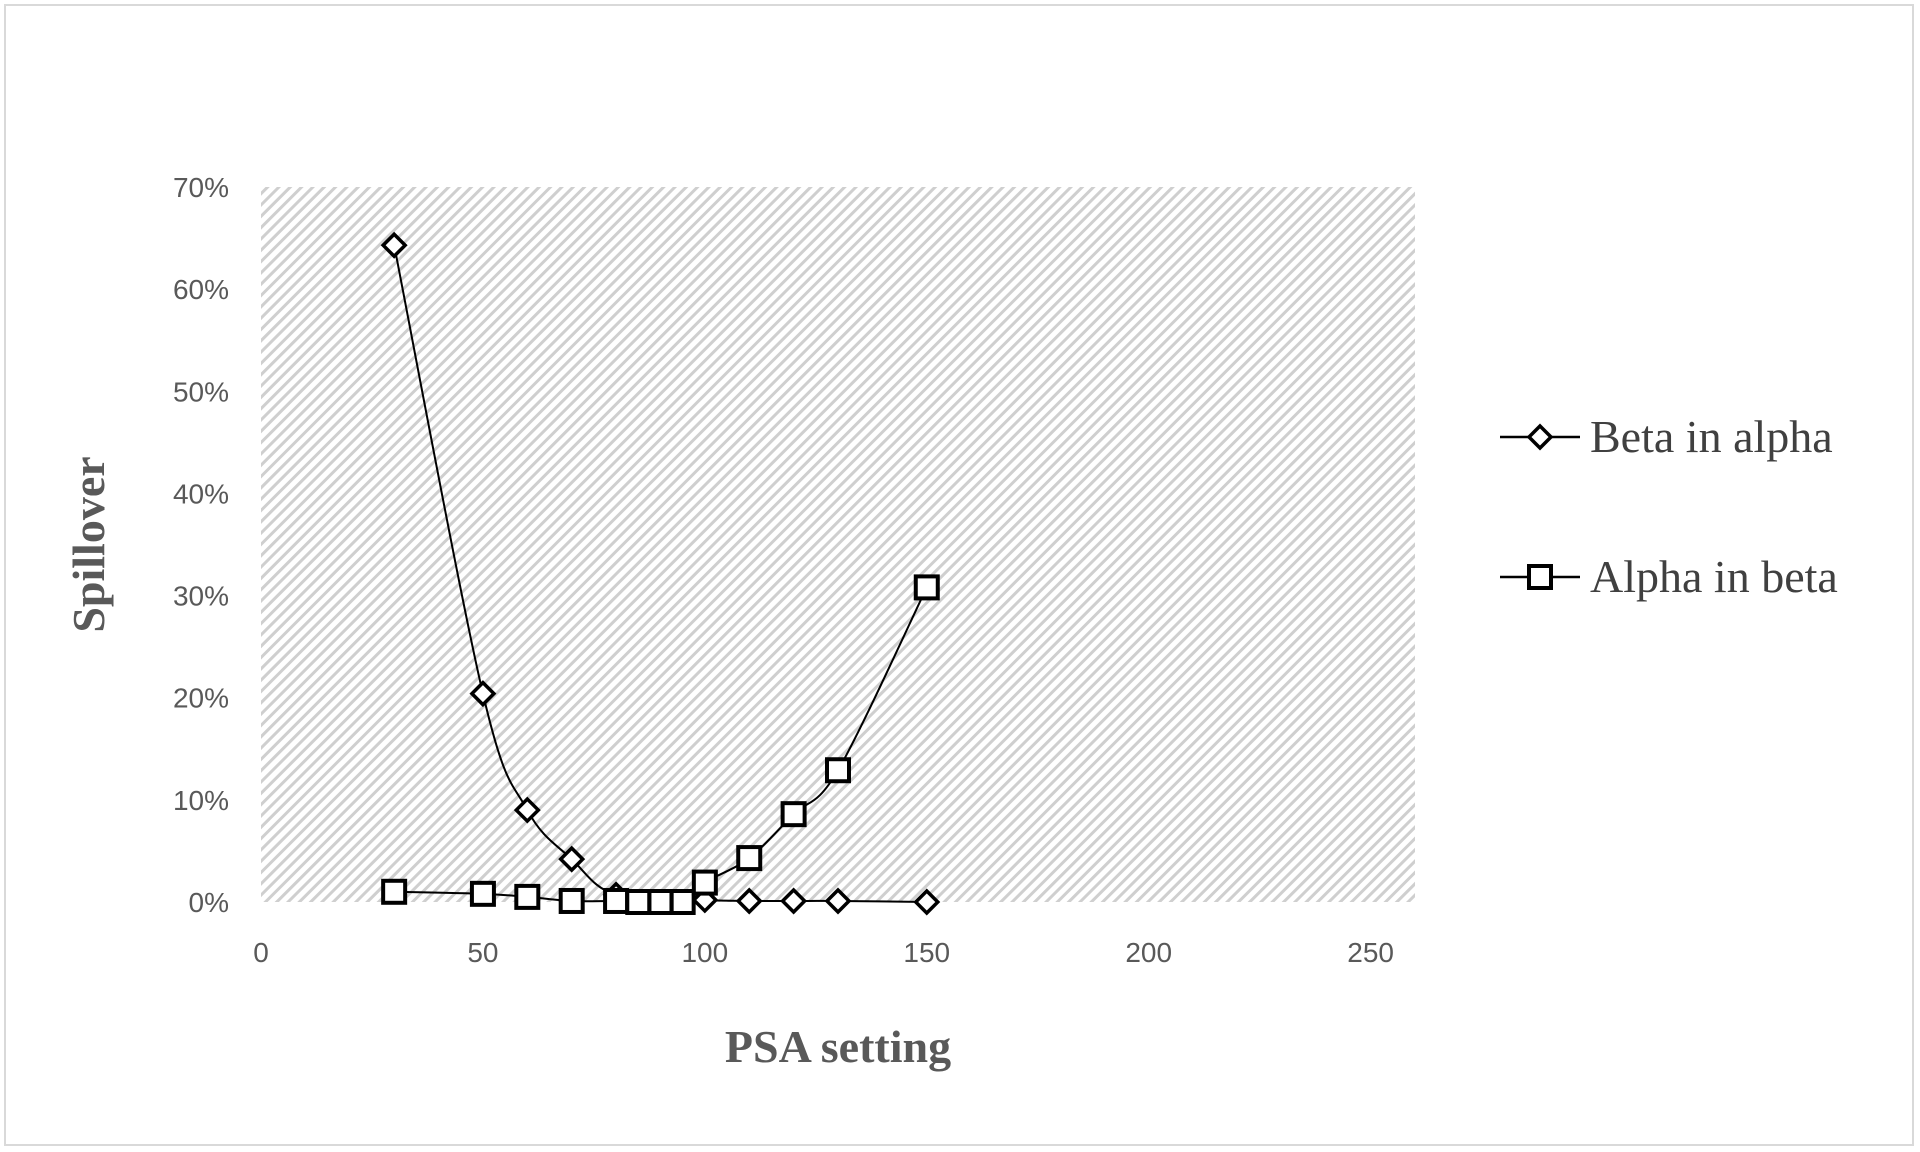  I want to click on x-tick-label: 50, so click(482, 952).